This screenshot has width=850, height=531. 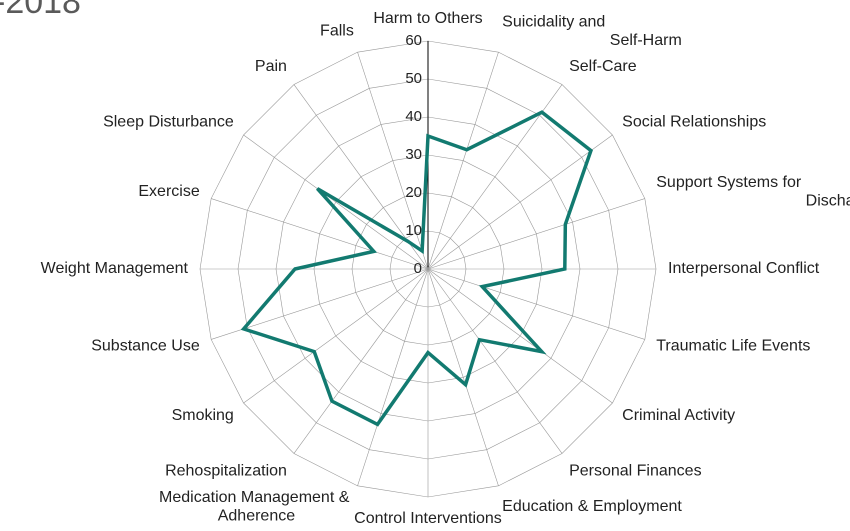 I want to click on r-tick-label: 20, so click(x=413, y=192).